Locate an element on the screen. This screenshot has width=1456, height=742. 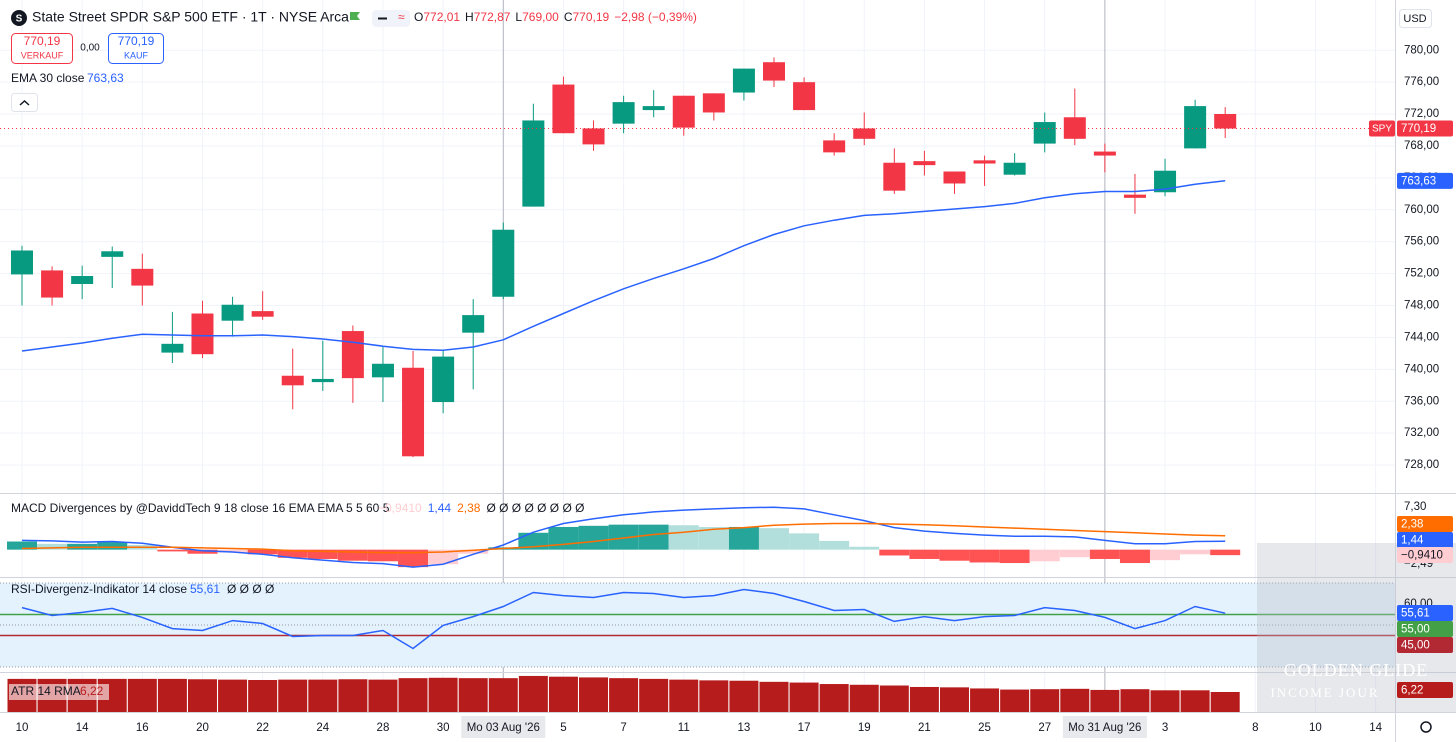
x-tick-label: Mo 31 Aug '26 is located at coordinates (1104, 728).